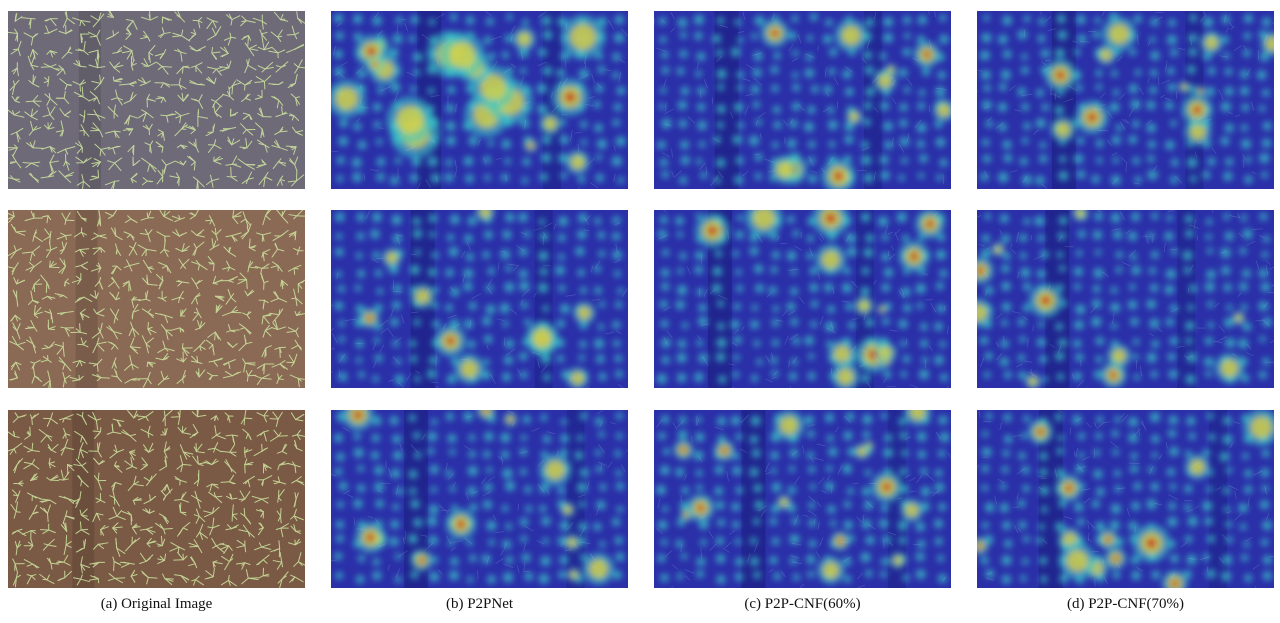  Describe the element at coordinates (156, 299) in the screenshot. I see `original-image-row2` at that location.